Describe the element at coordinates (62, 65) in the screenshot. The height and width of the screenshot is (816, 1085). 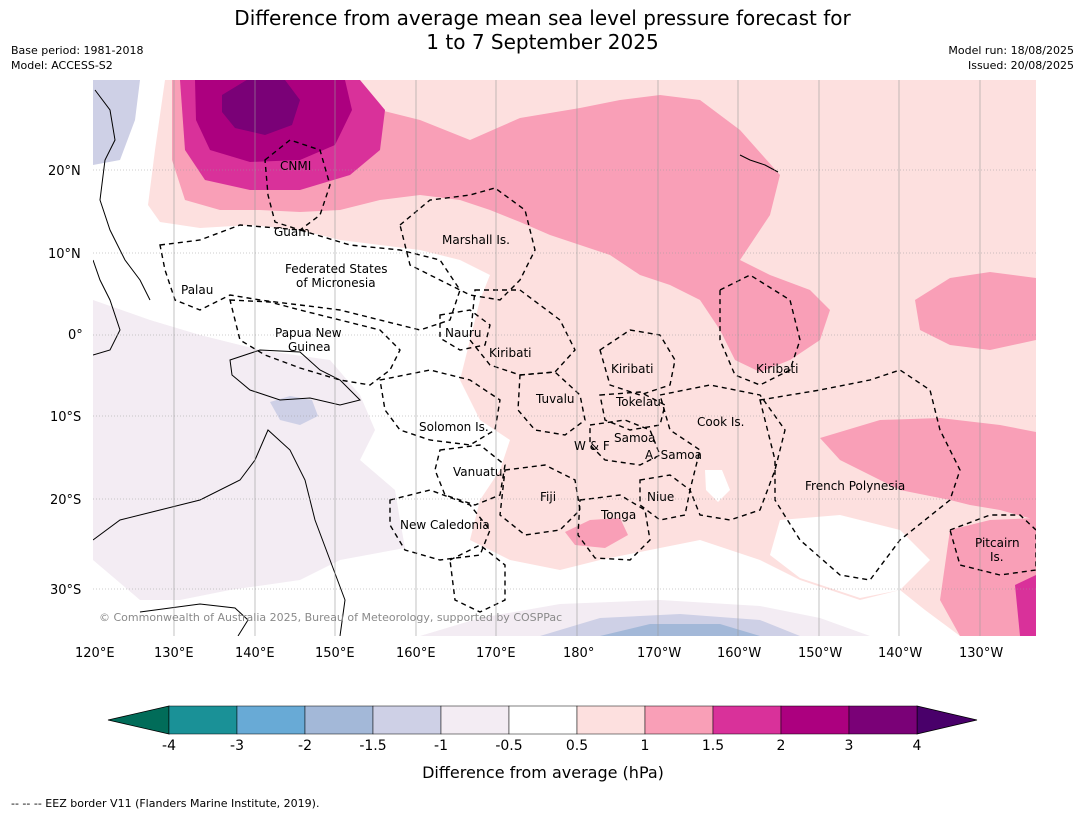
I see `model-name: Model: ACCESS-S2` at that location.